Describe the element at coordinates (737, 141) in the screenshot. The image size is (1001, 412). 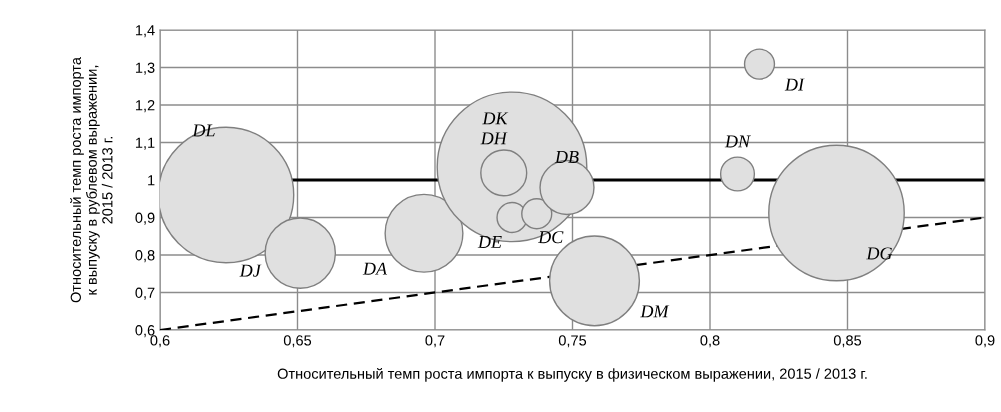
I see `series-label: DN` at that location.